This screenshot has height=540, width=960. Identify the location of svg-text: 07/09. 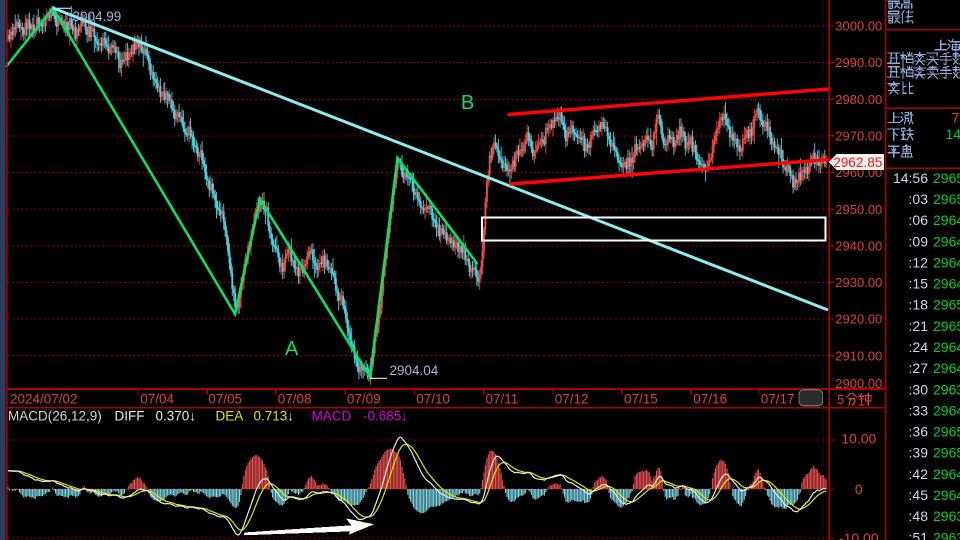
(364, 399).